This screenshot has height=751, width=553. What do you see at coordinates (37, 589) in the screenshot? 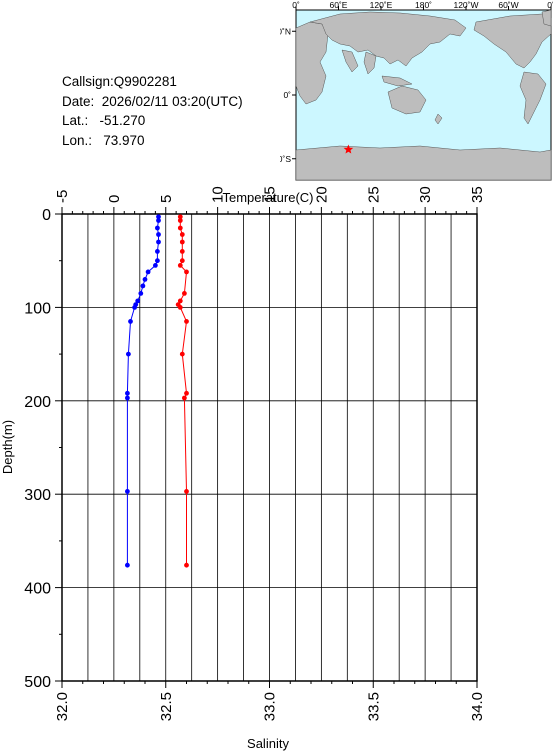
I see `depth-tick-label: 400` at bounding box center [37, 589].